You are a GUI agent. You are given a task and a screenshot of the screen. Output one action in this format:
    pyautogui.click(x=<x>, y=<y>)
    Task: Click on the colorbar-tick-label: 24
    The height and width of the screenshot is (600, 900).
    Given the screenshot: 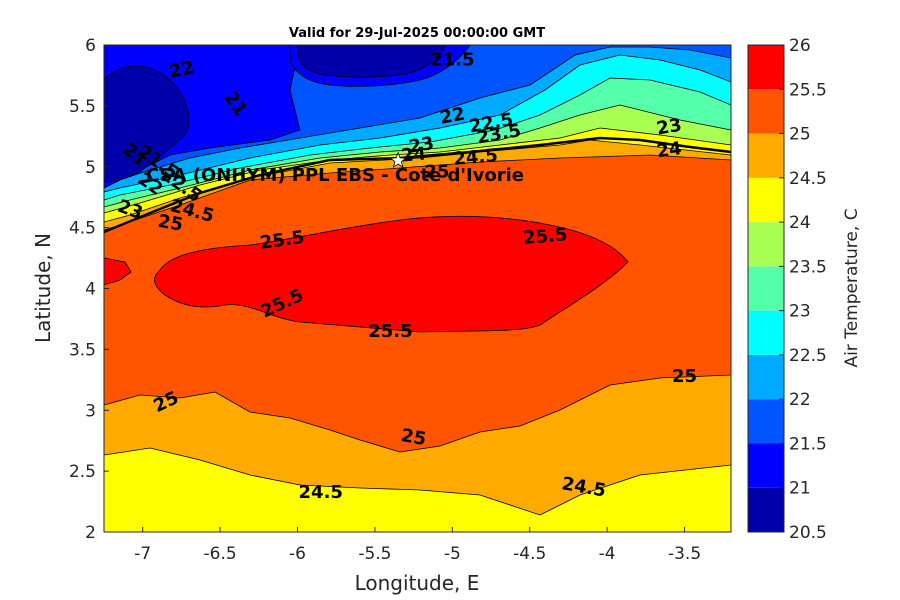 What is the action you would take?
    pyautogui.click(x=800, y=223)
    